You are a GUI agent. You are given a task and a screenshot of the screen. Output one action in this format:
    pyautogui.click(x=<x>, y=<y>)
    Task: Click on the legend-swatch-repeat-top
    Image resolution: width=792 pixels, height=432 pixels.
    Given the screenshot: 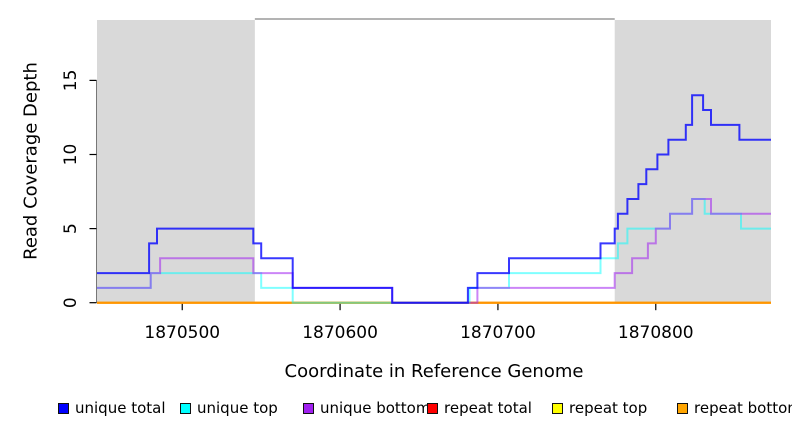 What is the action you would take?
    pyautogui.click(x=557, y=408)
    